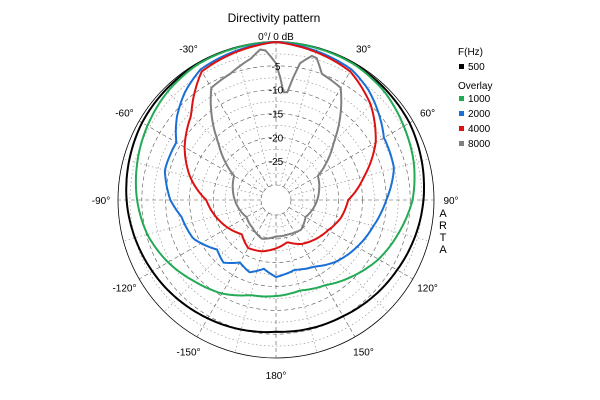  I want to click on legend-overlay-header: Overlay, so click(475, 86).